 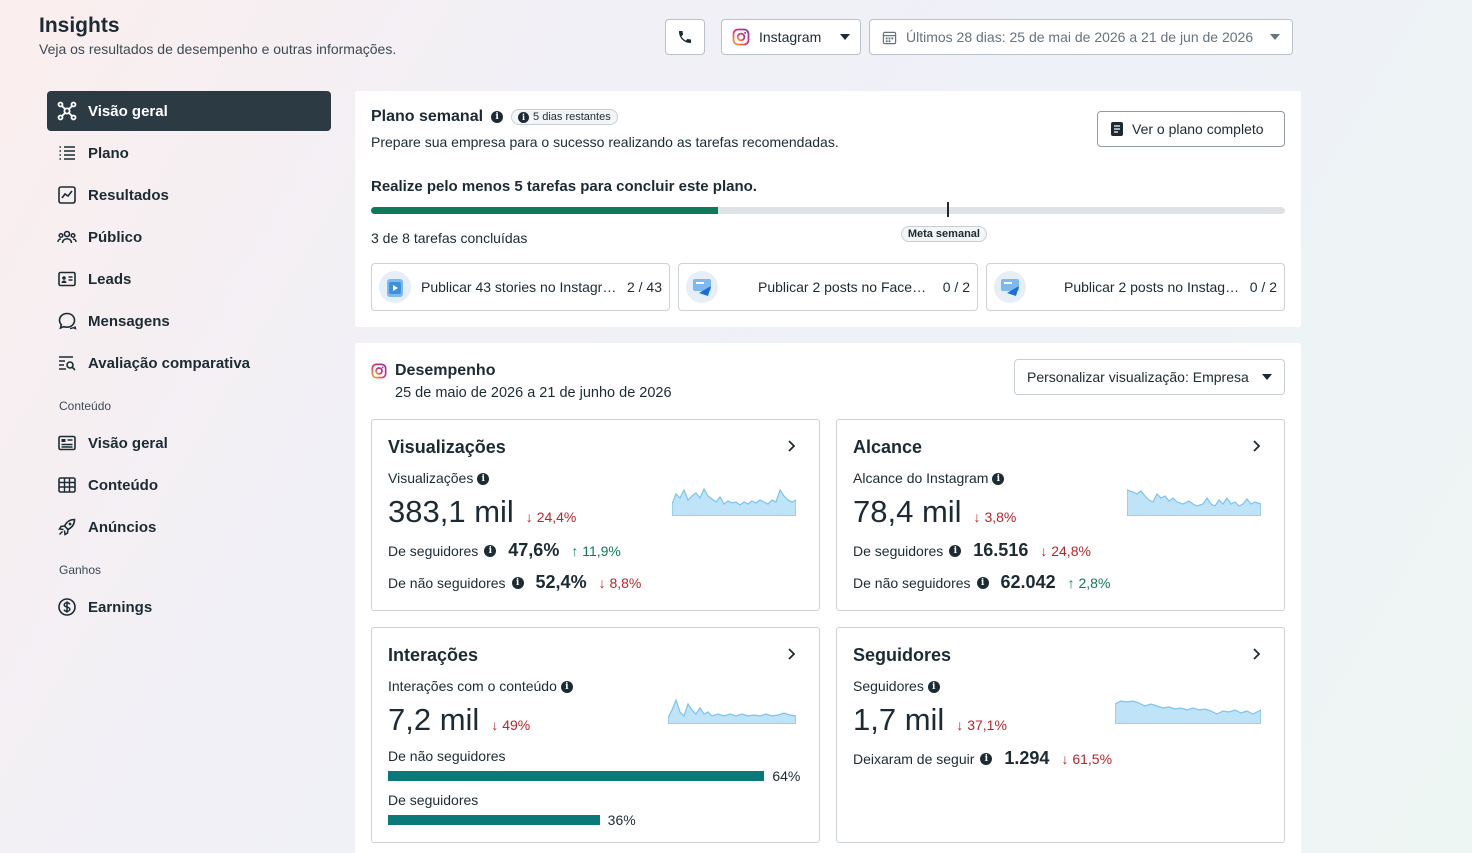 What do you see at coordinates (123, 485) in the screenshot?
I see `sidebar-item-label: Conteúdo` at bounding box center [123, 485].